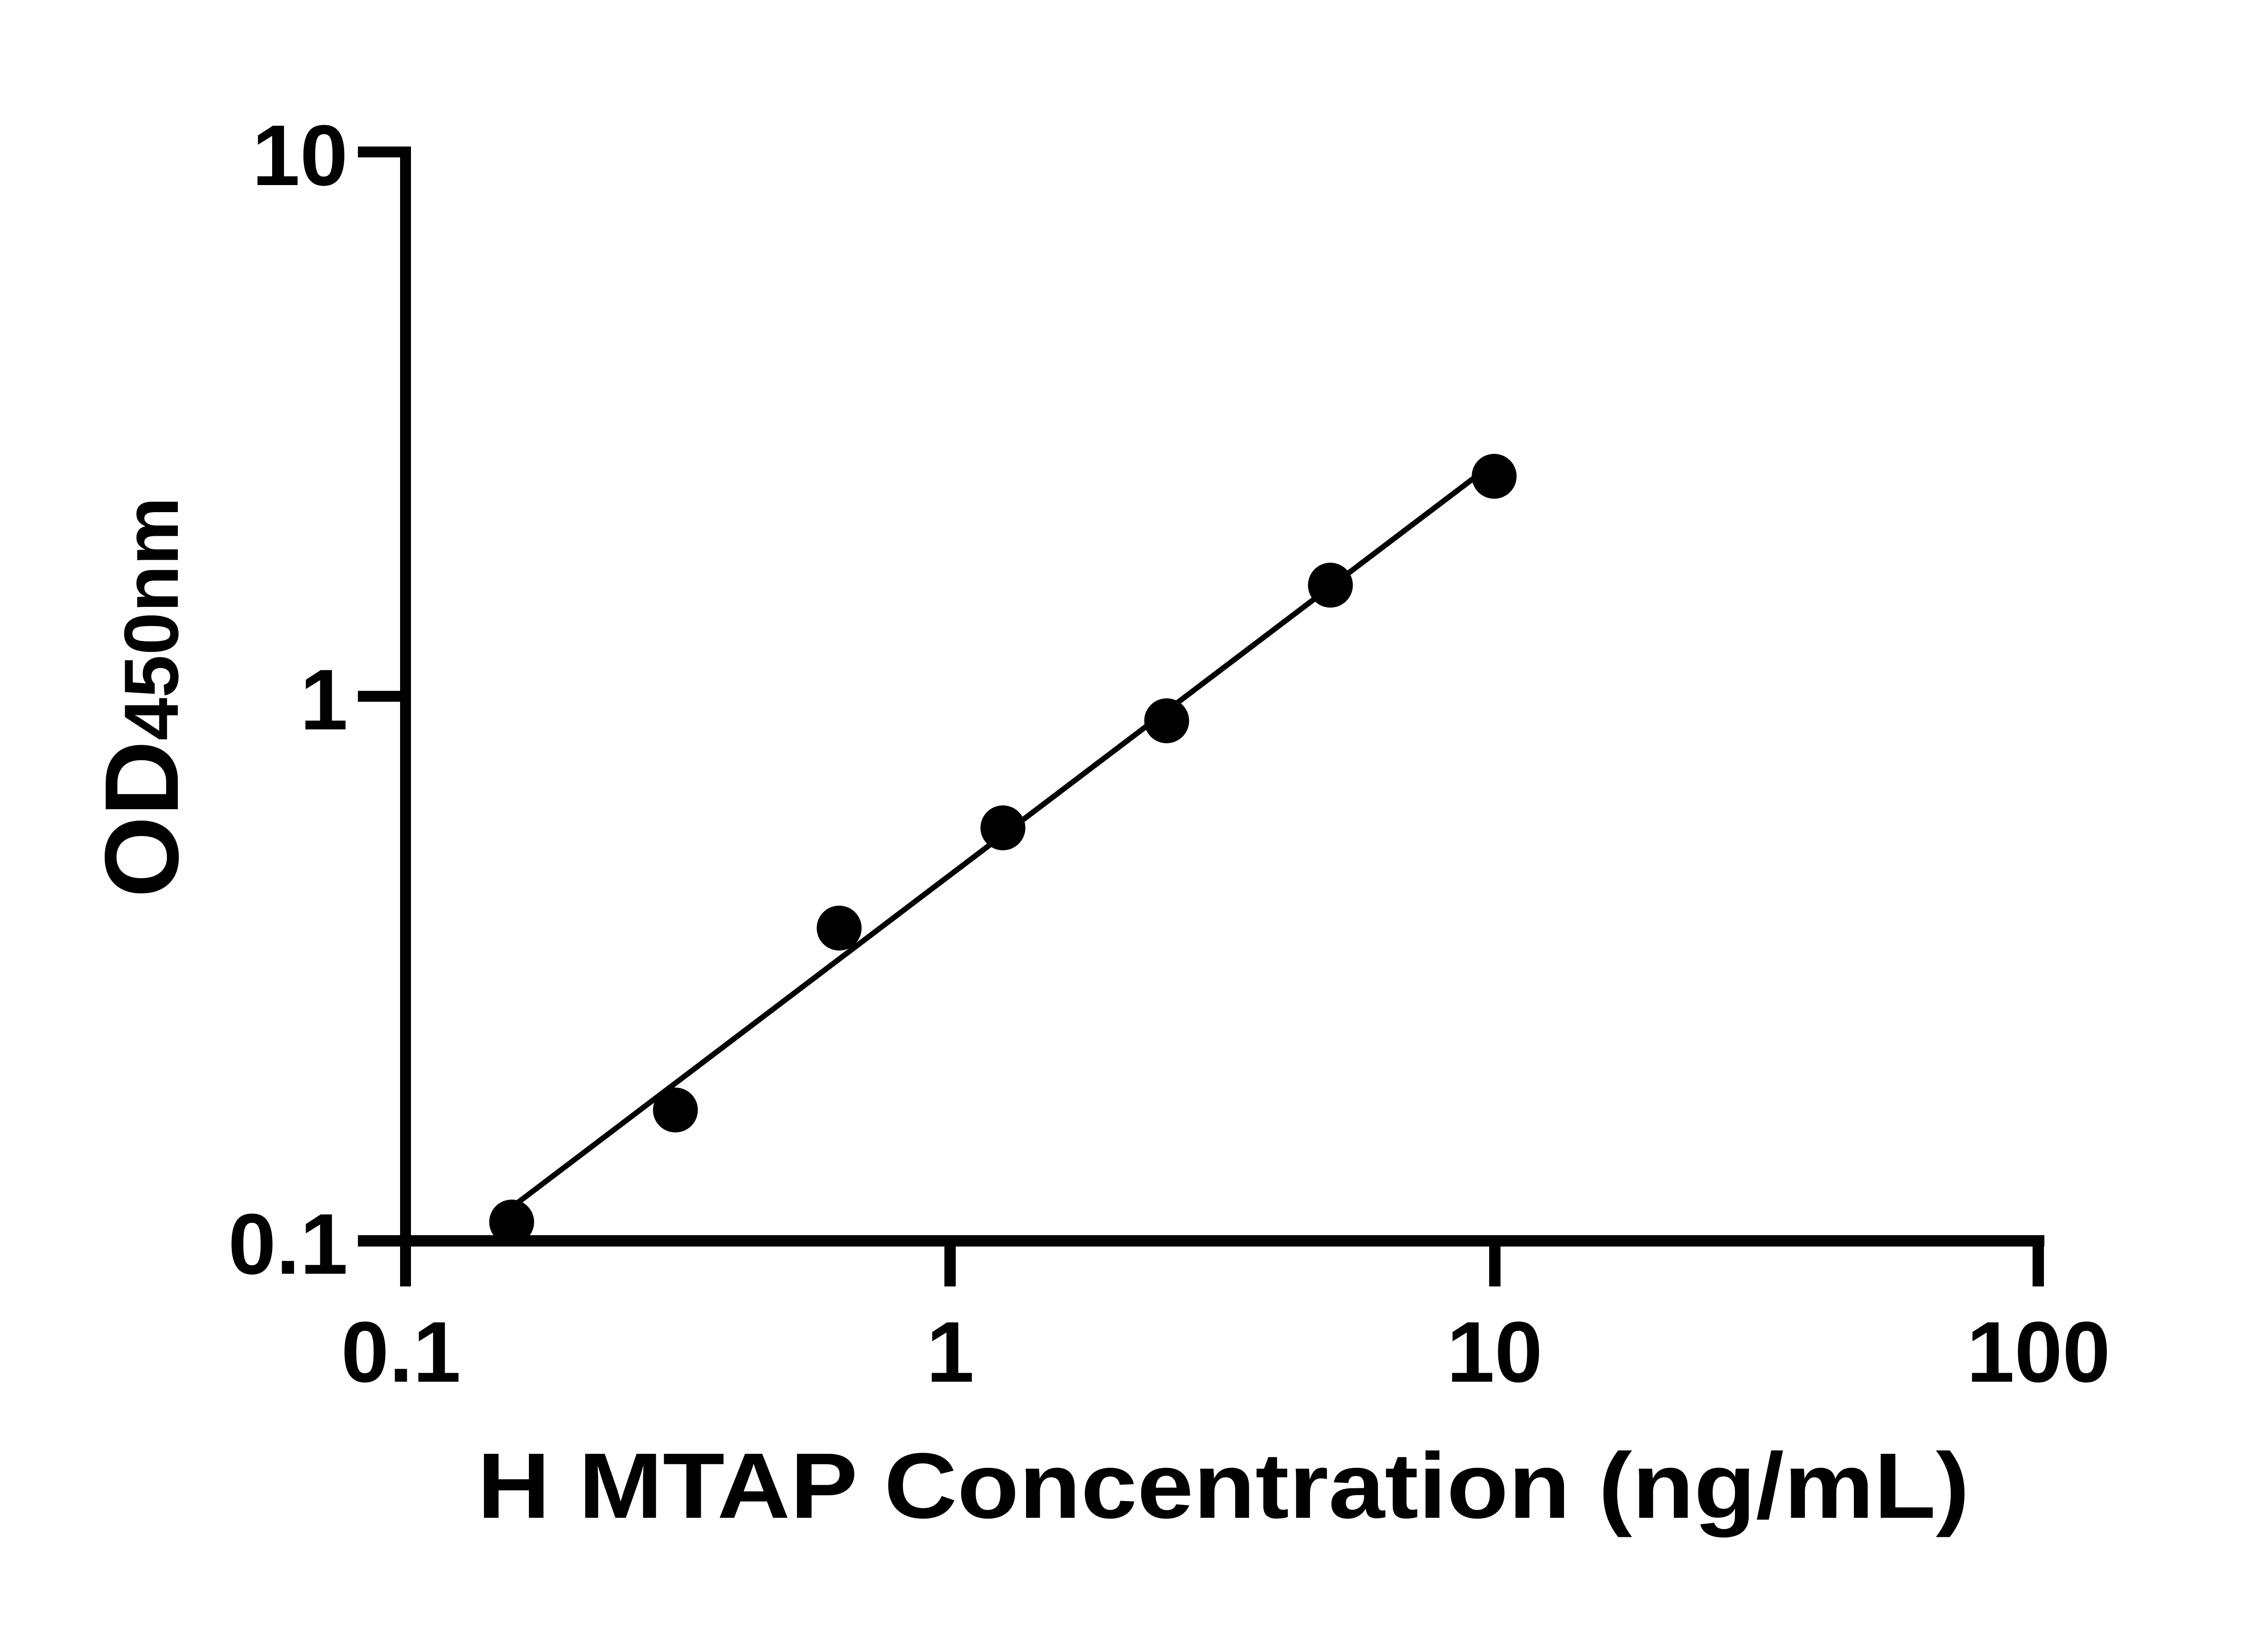  What do you see at coordinates (2038, 1352) in the screenshot?
I see `svg-text: 100` at bounding box center [2038, 1352].